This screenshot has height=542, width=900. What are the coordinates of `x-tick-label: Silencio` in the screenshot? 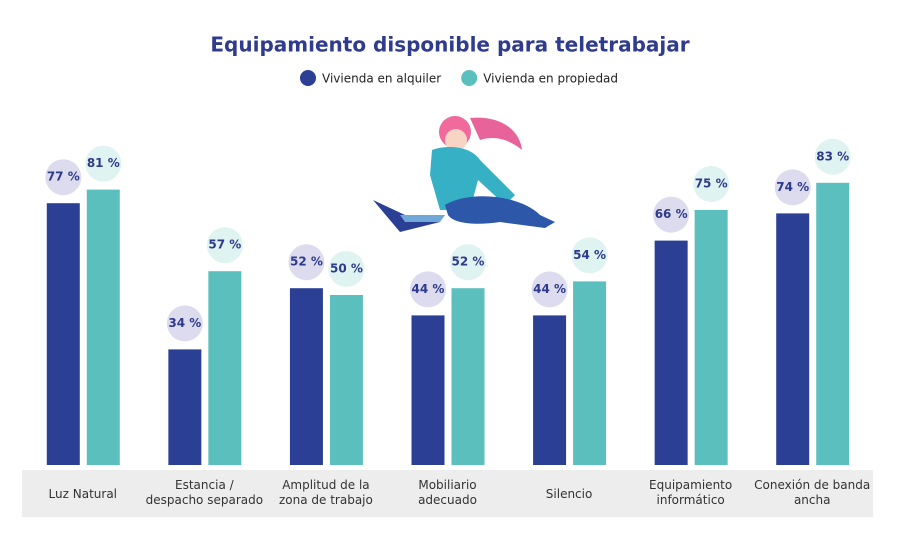 It's located at (569, 494).